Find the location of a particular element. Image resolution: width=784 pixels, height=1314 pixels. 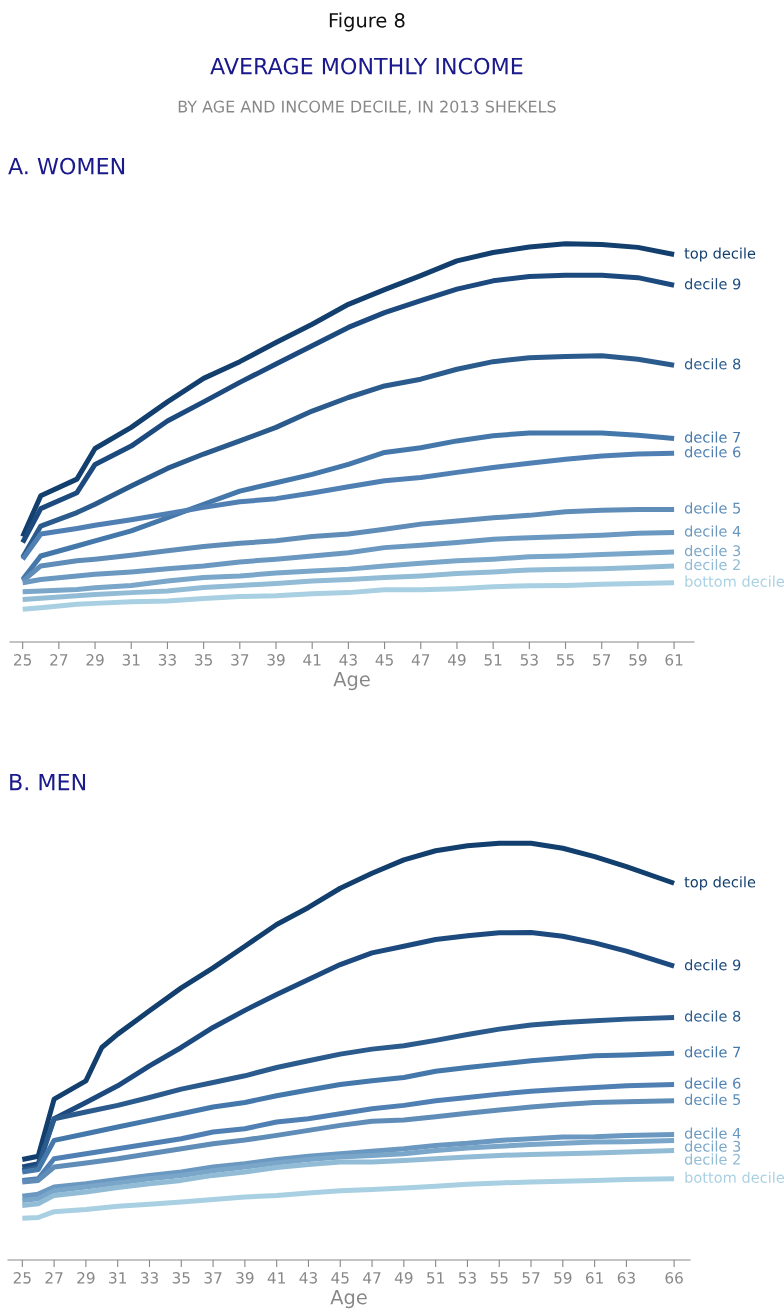

text: AVERAGE MONTHLY INCOME is located at coordinates (366, 66).